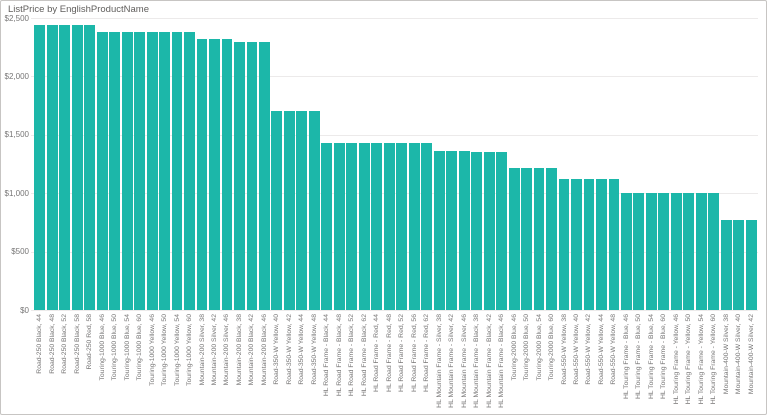  Describe the element at coordinates (16, 193) in the screenshot. I see `y-axis-tick-label: $1,000` at that location.